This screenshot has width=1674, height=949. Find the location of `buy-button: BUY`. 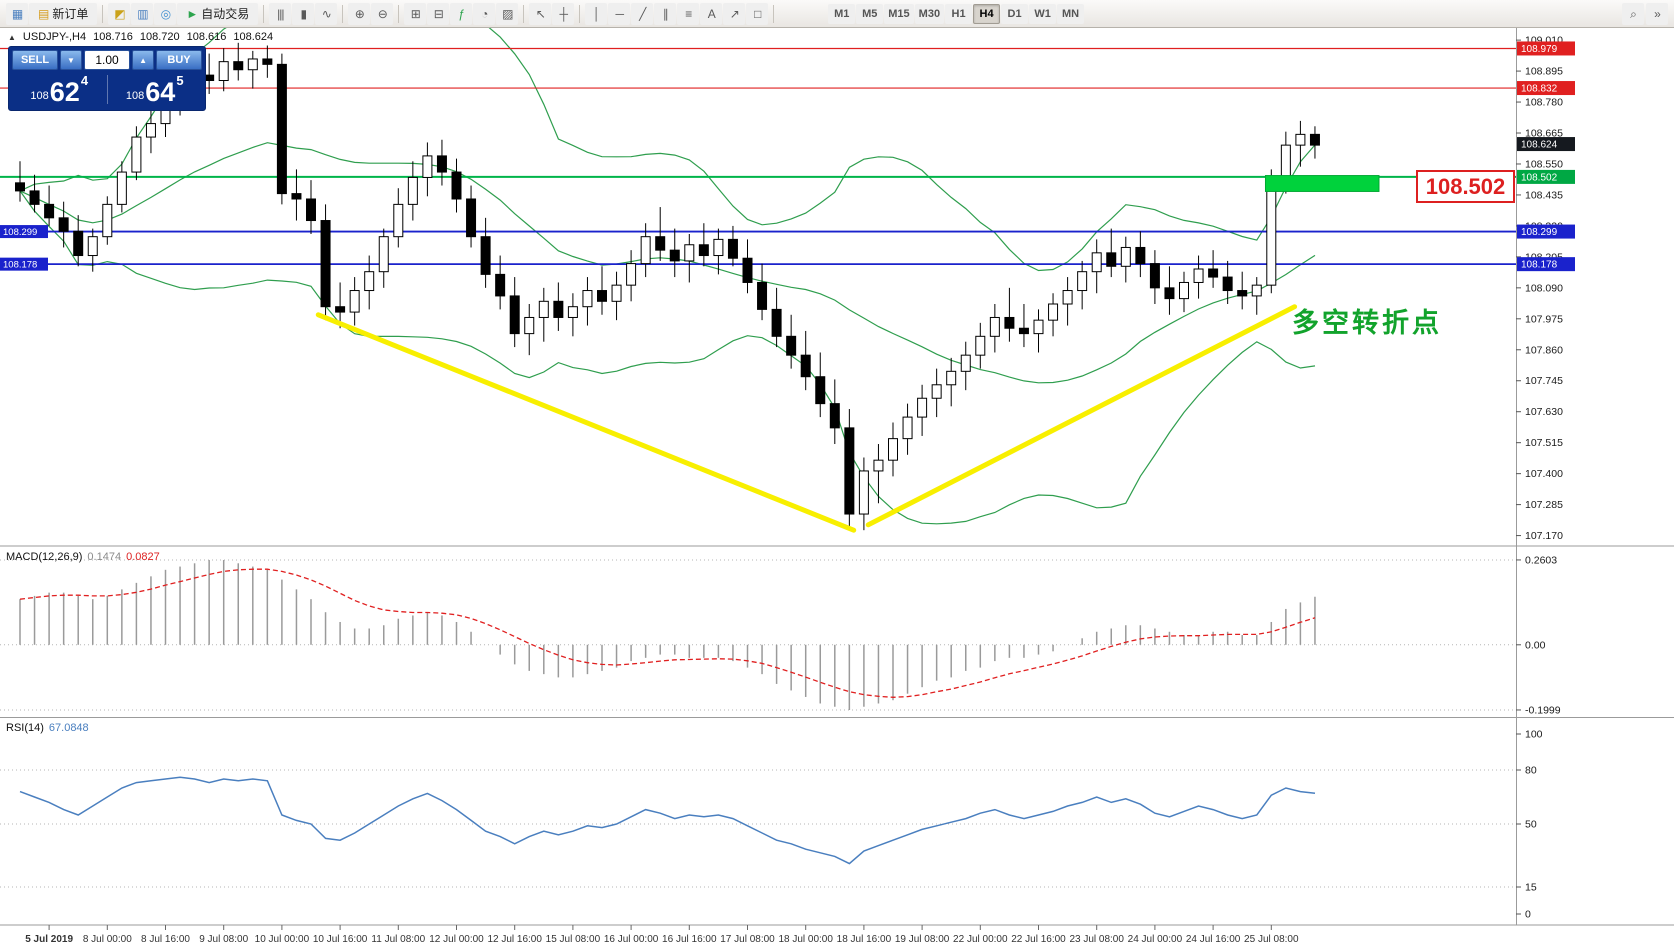

buy-button: BUY is located at coordinates (179, 60).